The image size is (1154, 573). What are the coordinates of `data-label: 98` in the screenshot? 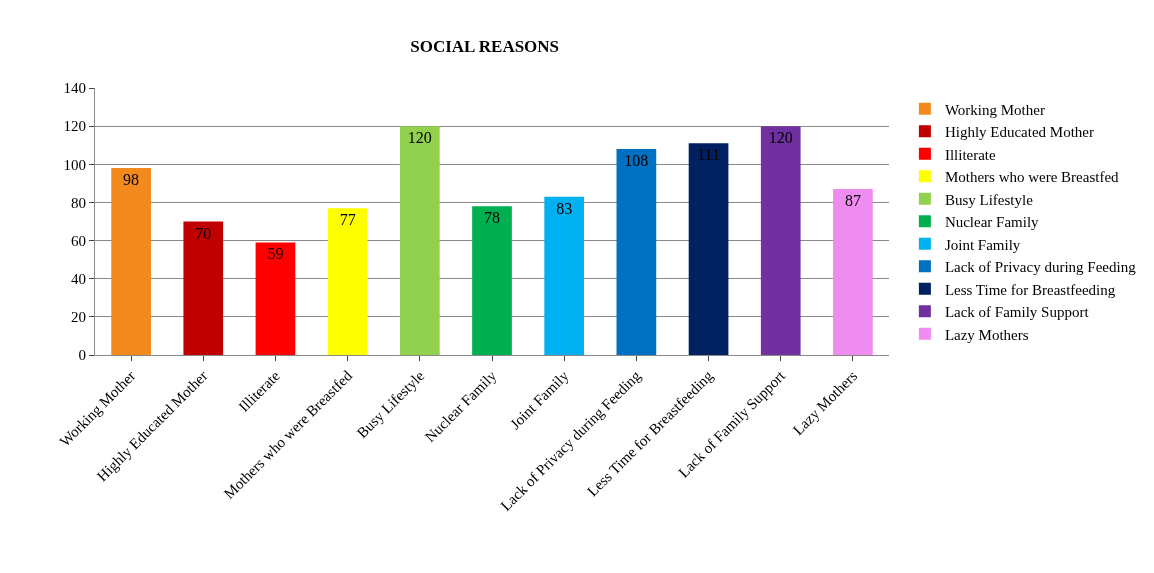 It's located at (131, 180).